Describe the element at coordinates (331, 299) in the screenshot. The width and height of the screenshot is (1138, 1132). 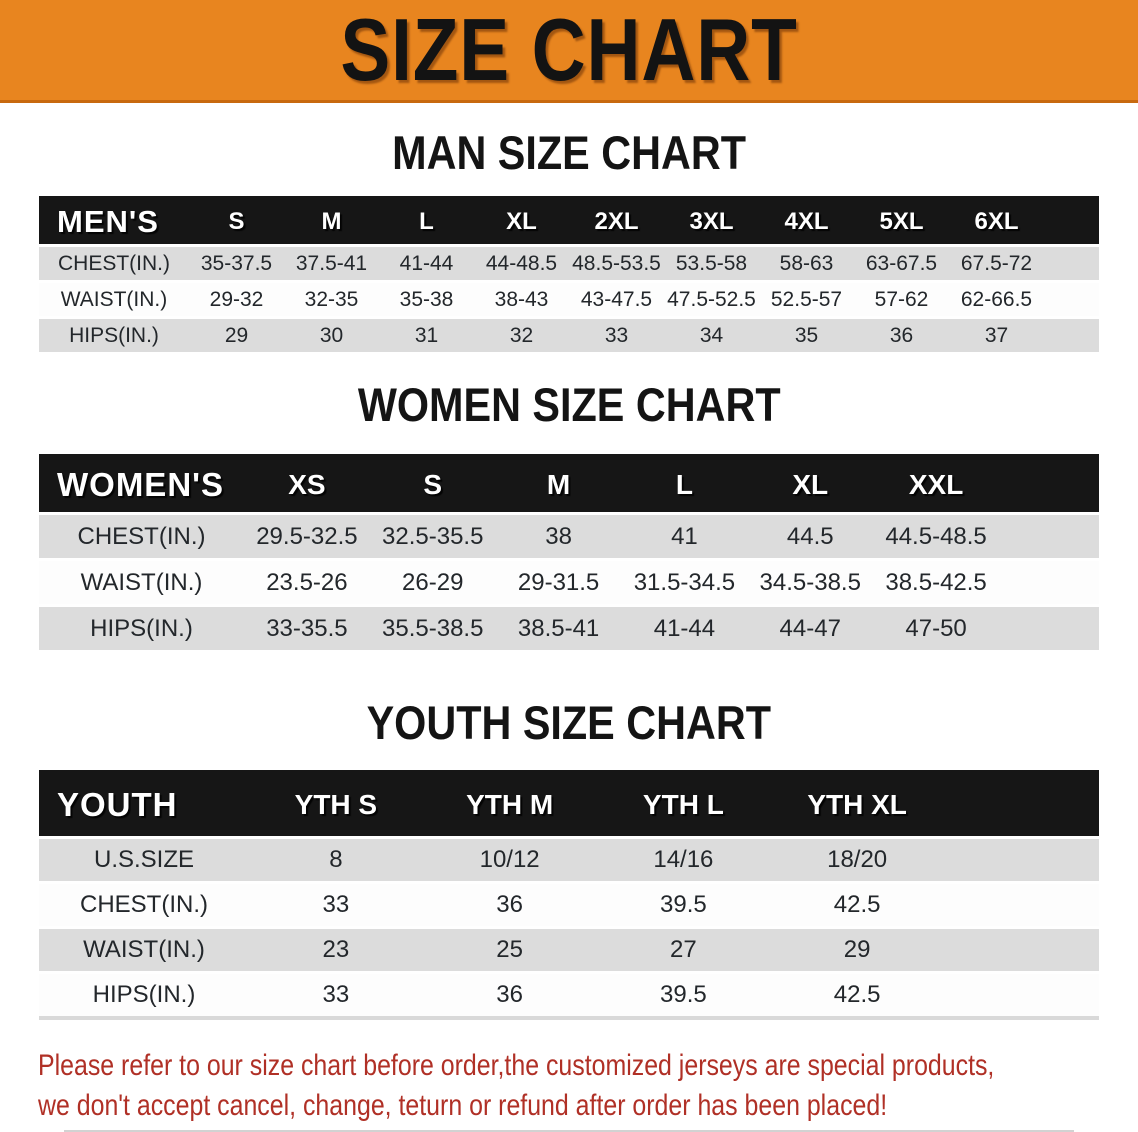
I see `size-cell: 32-35` at that location.